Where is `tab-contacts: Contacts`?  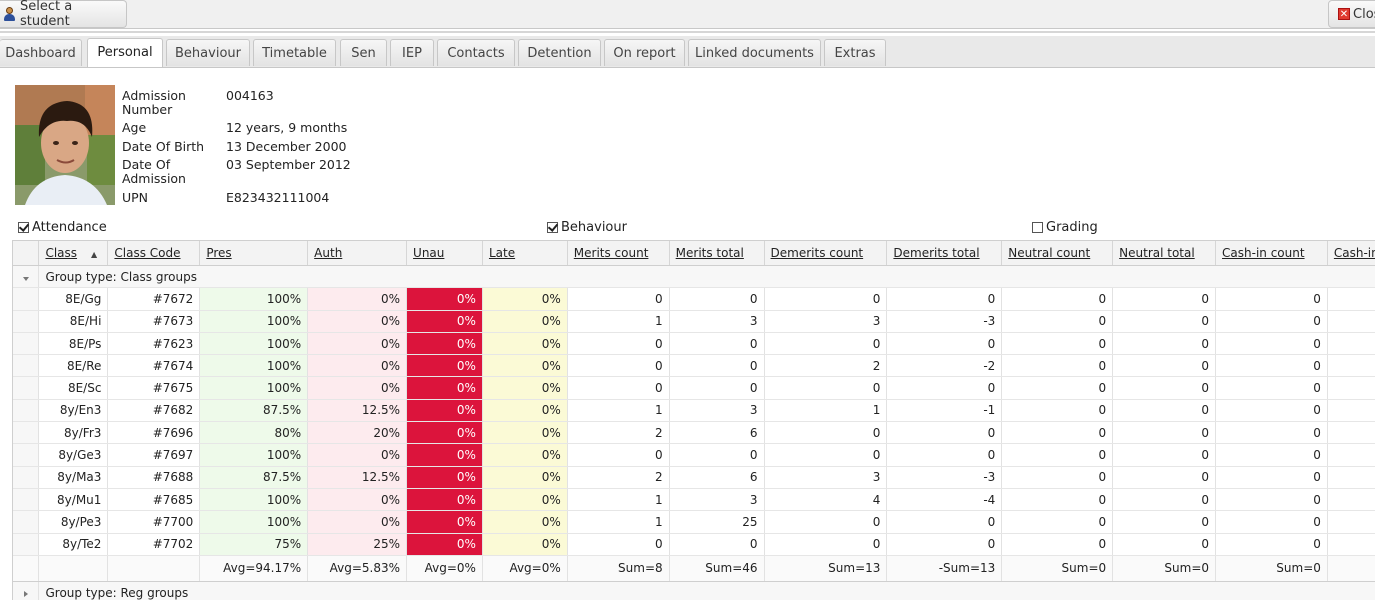 tab-contacts: Contacts is located at coordinates (476, 52).